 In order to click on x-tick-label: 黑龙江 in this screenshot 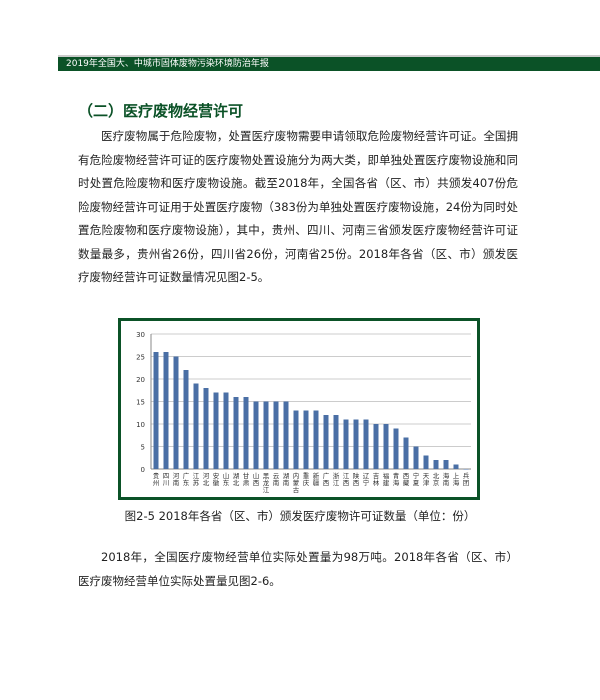, I will do `click(266, 483)`.